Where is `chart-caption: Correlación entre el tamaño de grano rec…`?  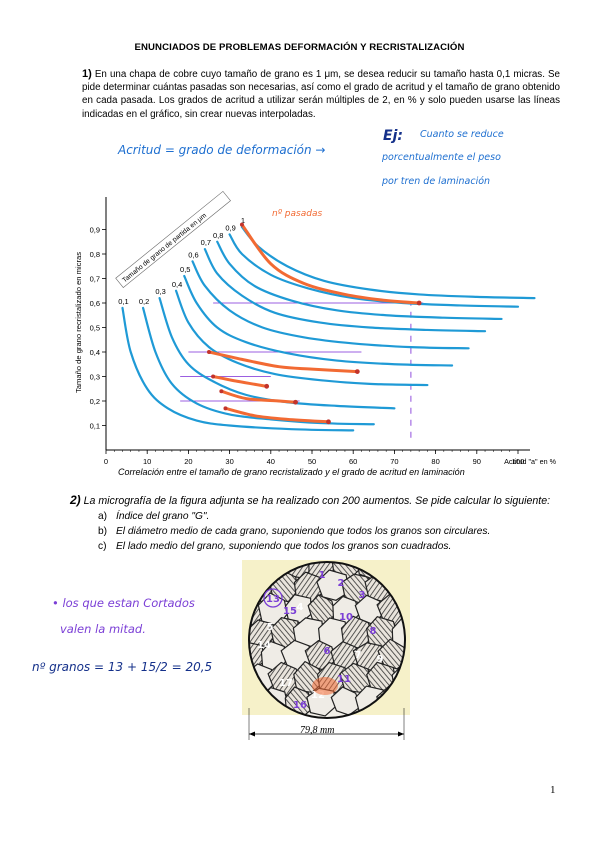 chart-caption: Correlación entre el tamaño de grano rec… is located at coordinates (291, 472).